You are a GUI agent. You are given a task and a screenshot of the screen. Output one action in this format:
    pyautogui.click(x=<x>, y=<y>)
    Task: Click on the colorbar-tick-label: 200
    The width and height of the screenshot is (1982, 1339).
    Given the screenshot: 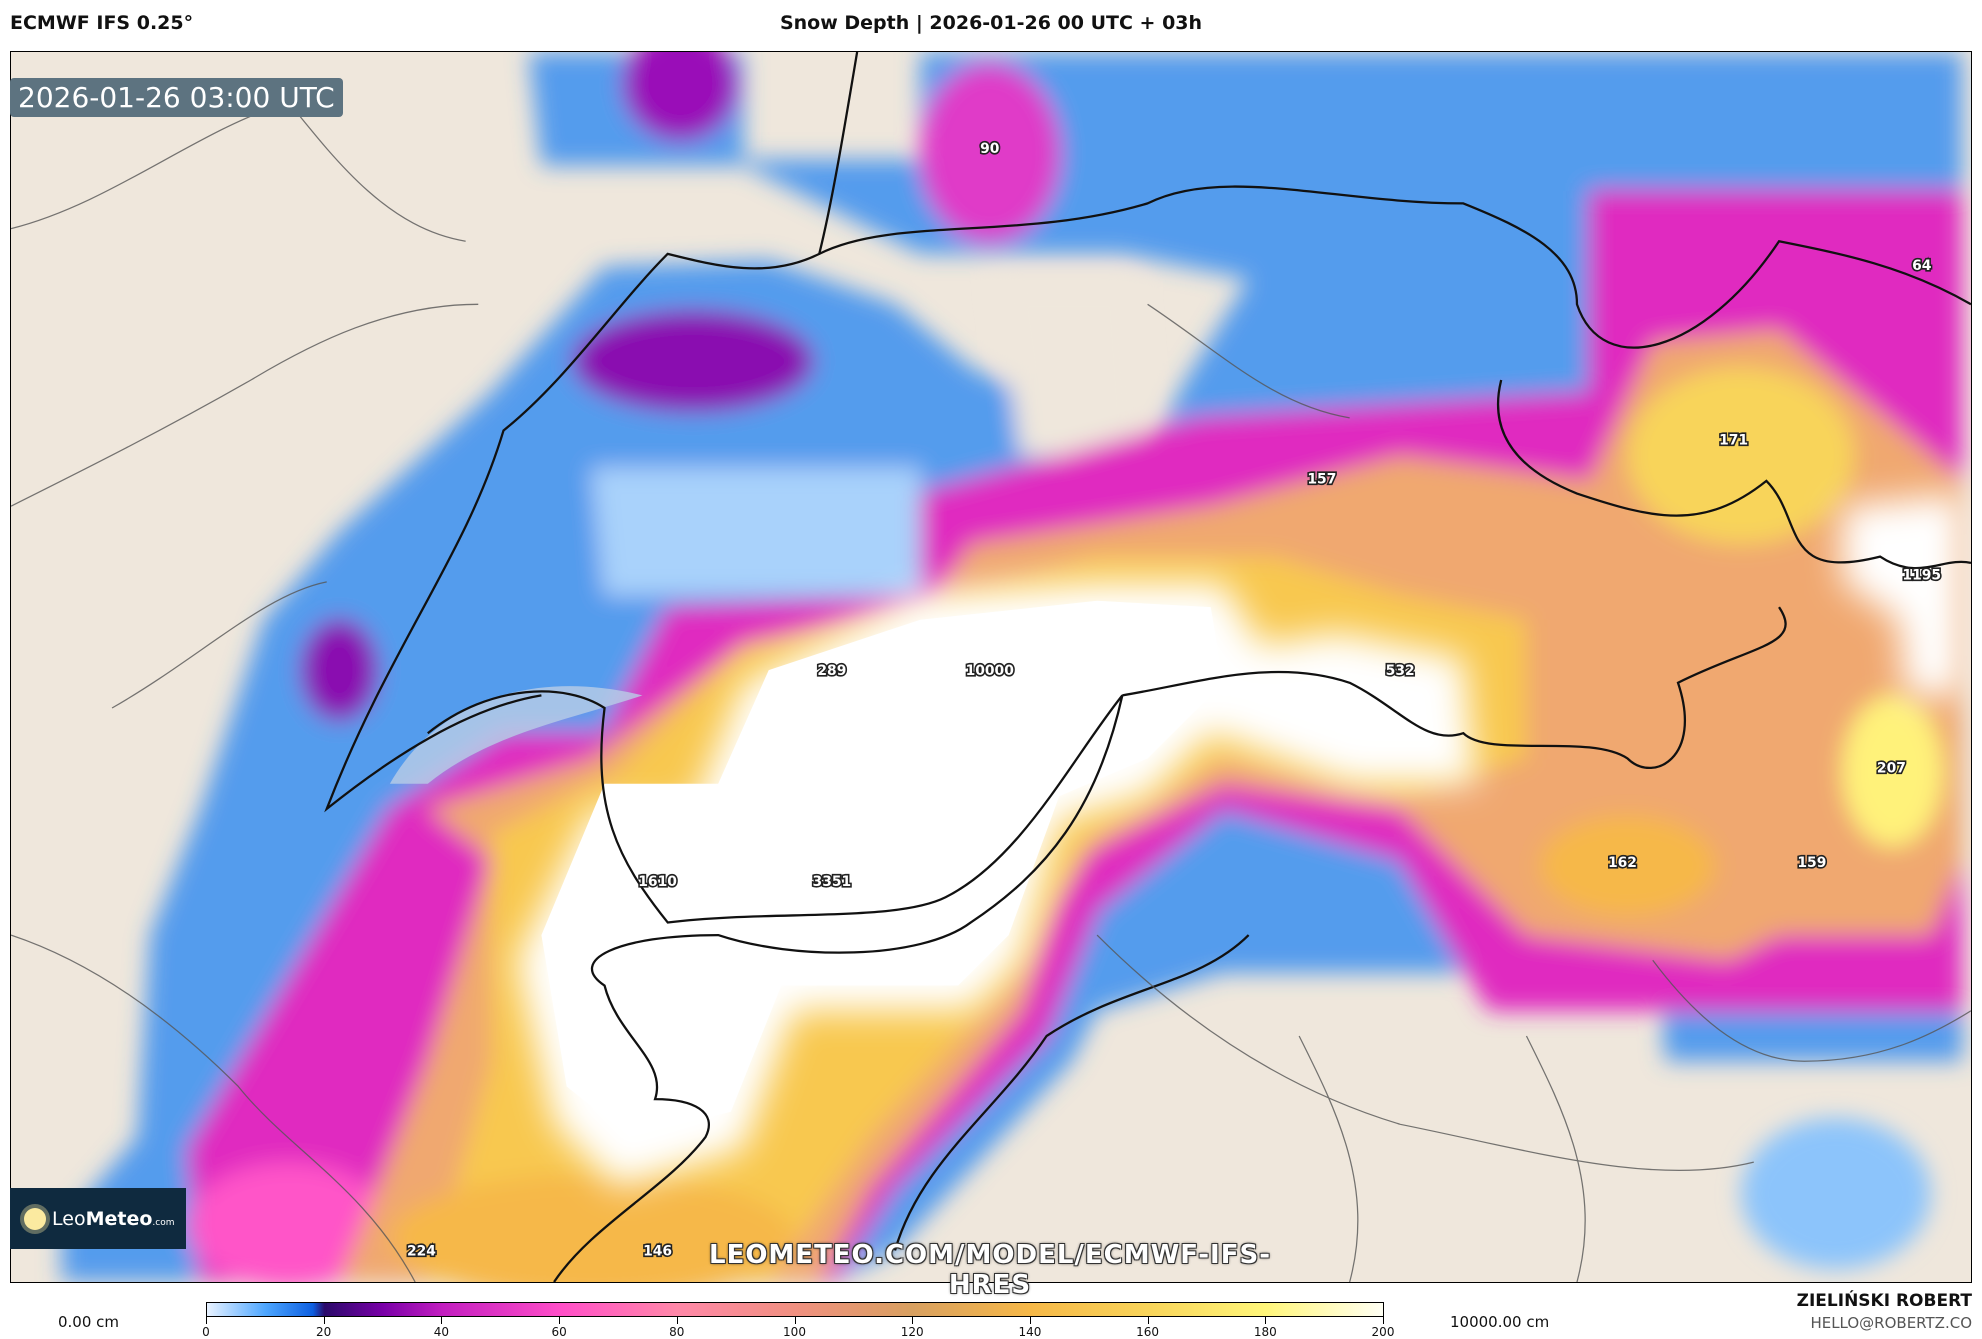 What is the action you would take?
    pyautogui.click(x=1383, y=1332)
    